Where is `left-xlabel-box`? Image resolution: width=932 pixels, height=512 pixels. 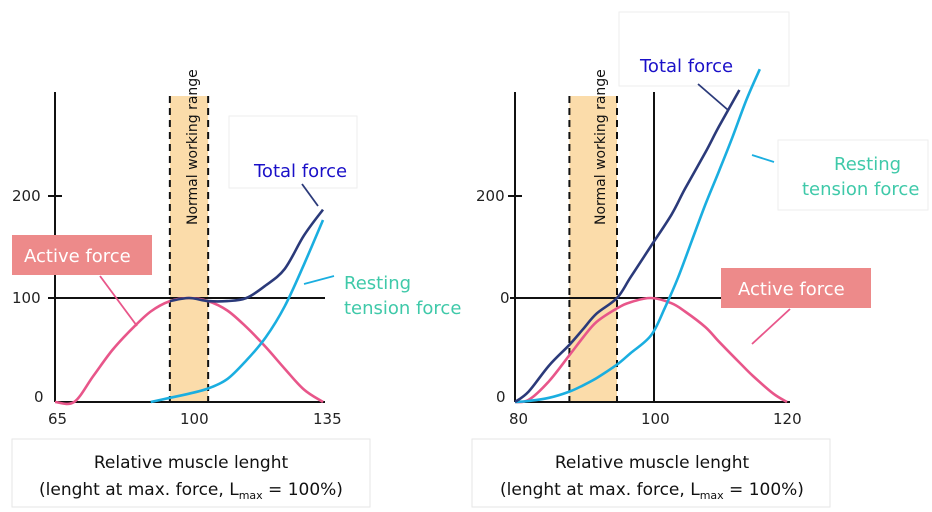 left-xlabel-box is located at coordinates (191, 473).